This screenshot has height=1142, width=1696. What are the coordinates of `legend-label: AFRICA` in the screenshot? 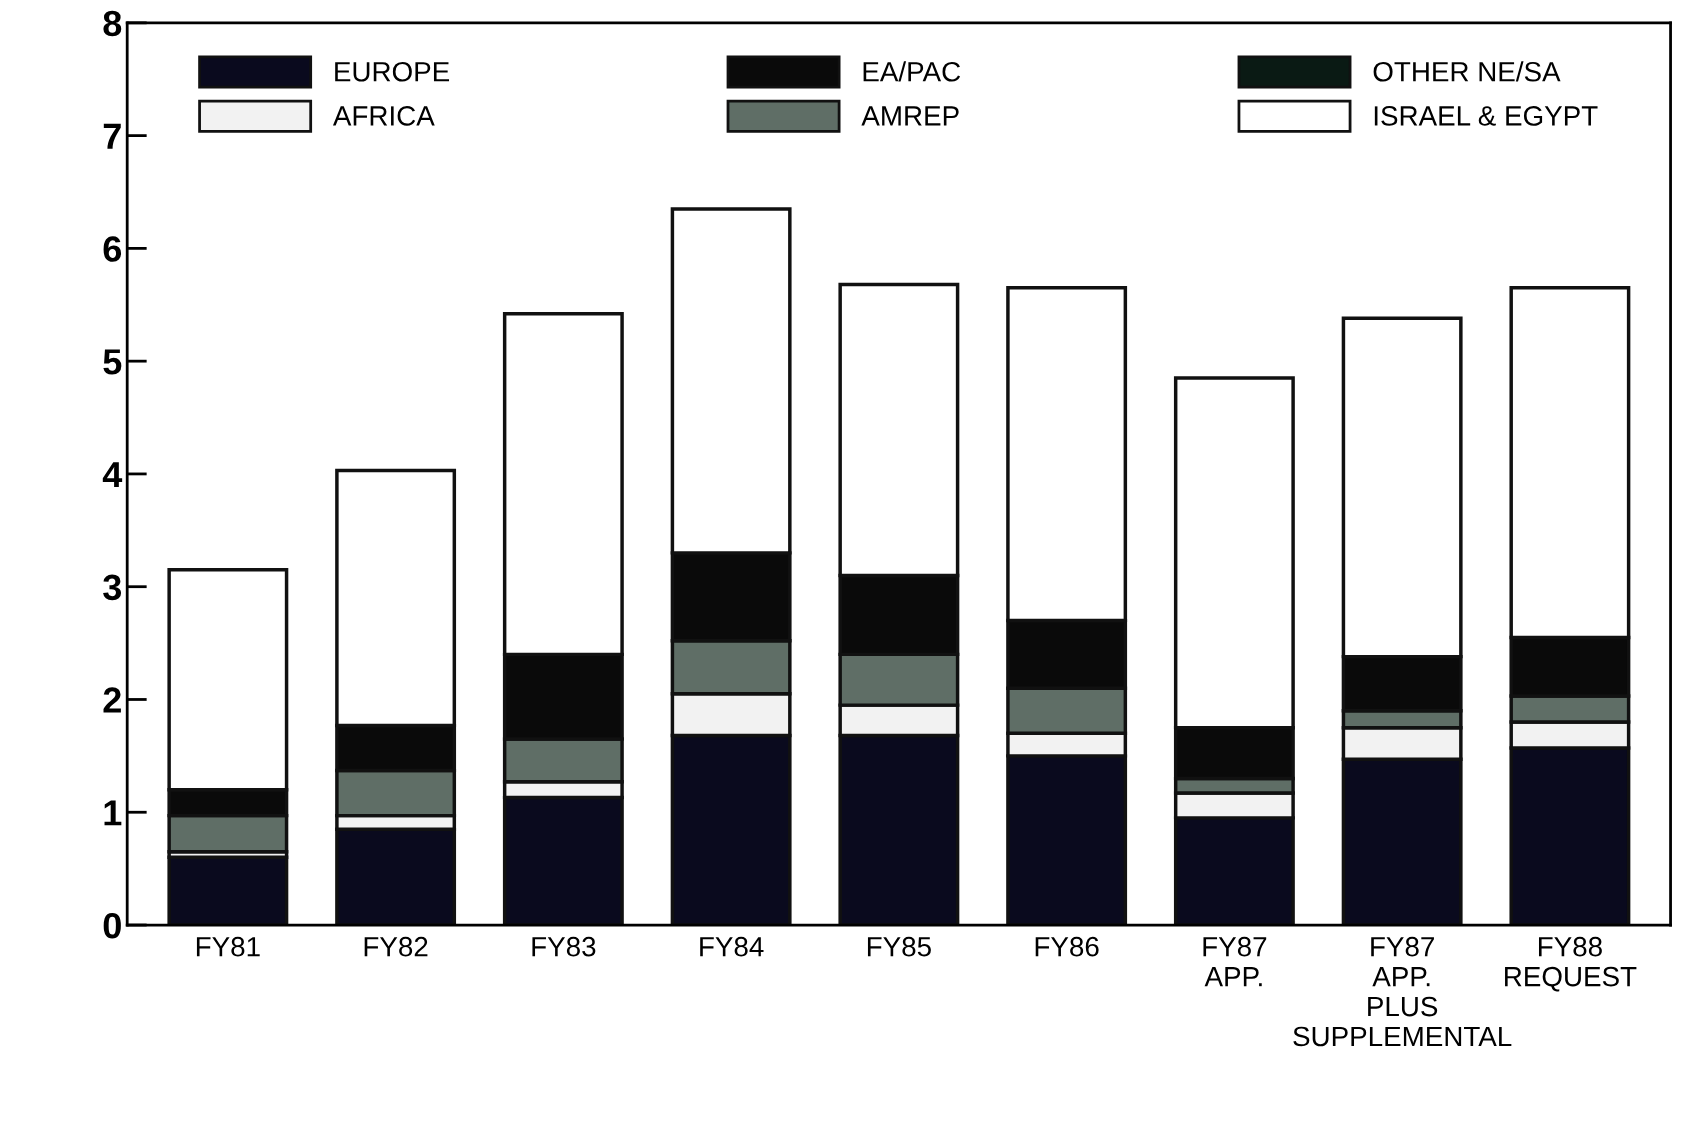 It's located at (383, 116).